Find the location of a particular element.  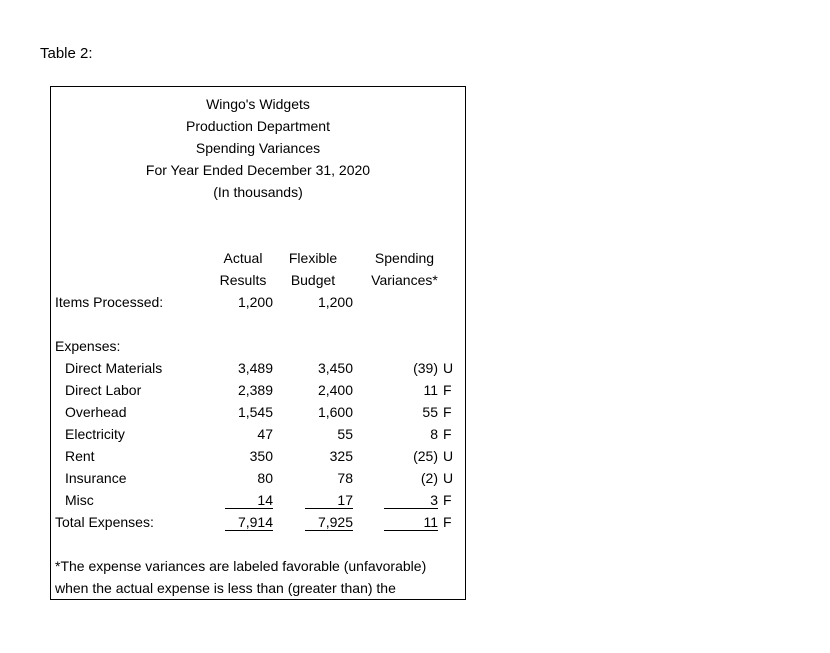

expense-row: Electricity 47 55 8 F is located at coordinates (258, 434).